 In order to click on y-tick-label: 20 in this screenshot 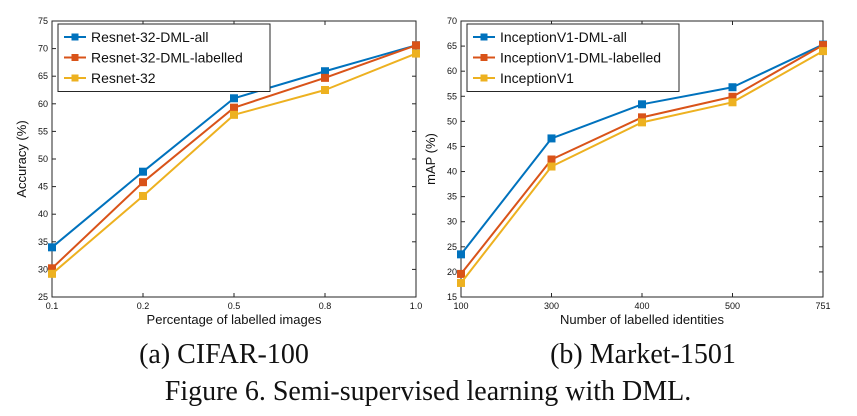, I will do `click(452, 272)`.